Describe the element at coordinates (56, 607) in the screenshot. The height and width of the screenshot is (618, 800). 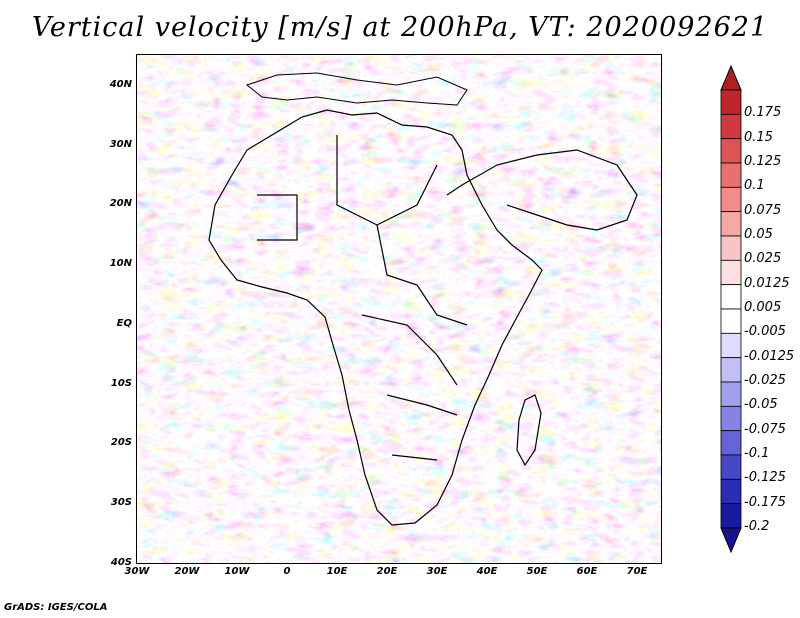
I see `grads-credit: GrADS: IGES/COLA` at that location.